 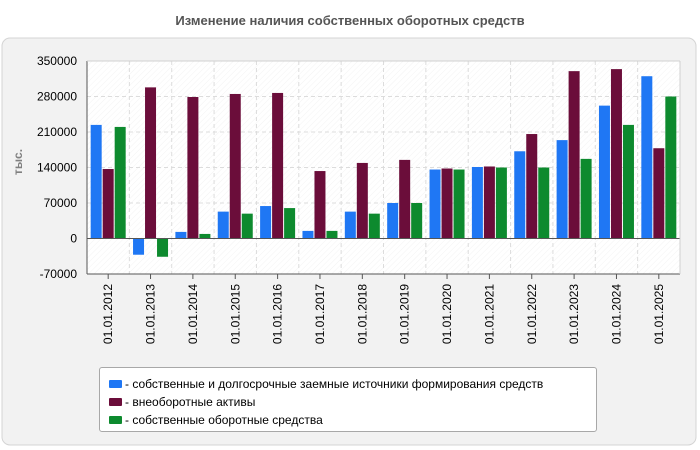 I want to click on x-tick-label: 01.01.2021, so click(x=489, y=314).